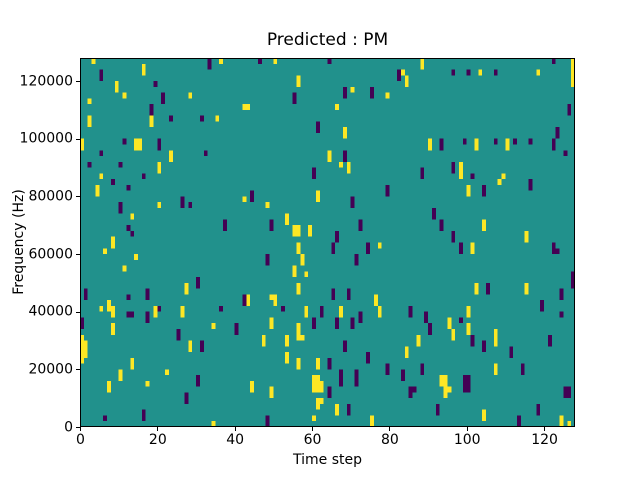 The image size is (640, 480). What do you see at coordinates (50, 254) in the screenshot?
I see `y-tick-label: 60000` at bounding box center [50, 254].